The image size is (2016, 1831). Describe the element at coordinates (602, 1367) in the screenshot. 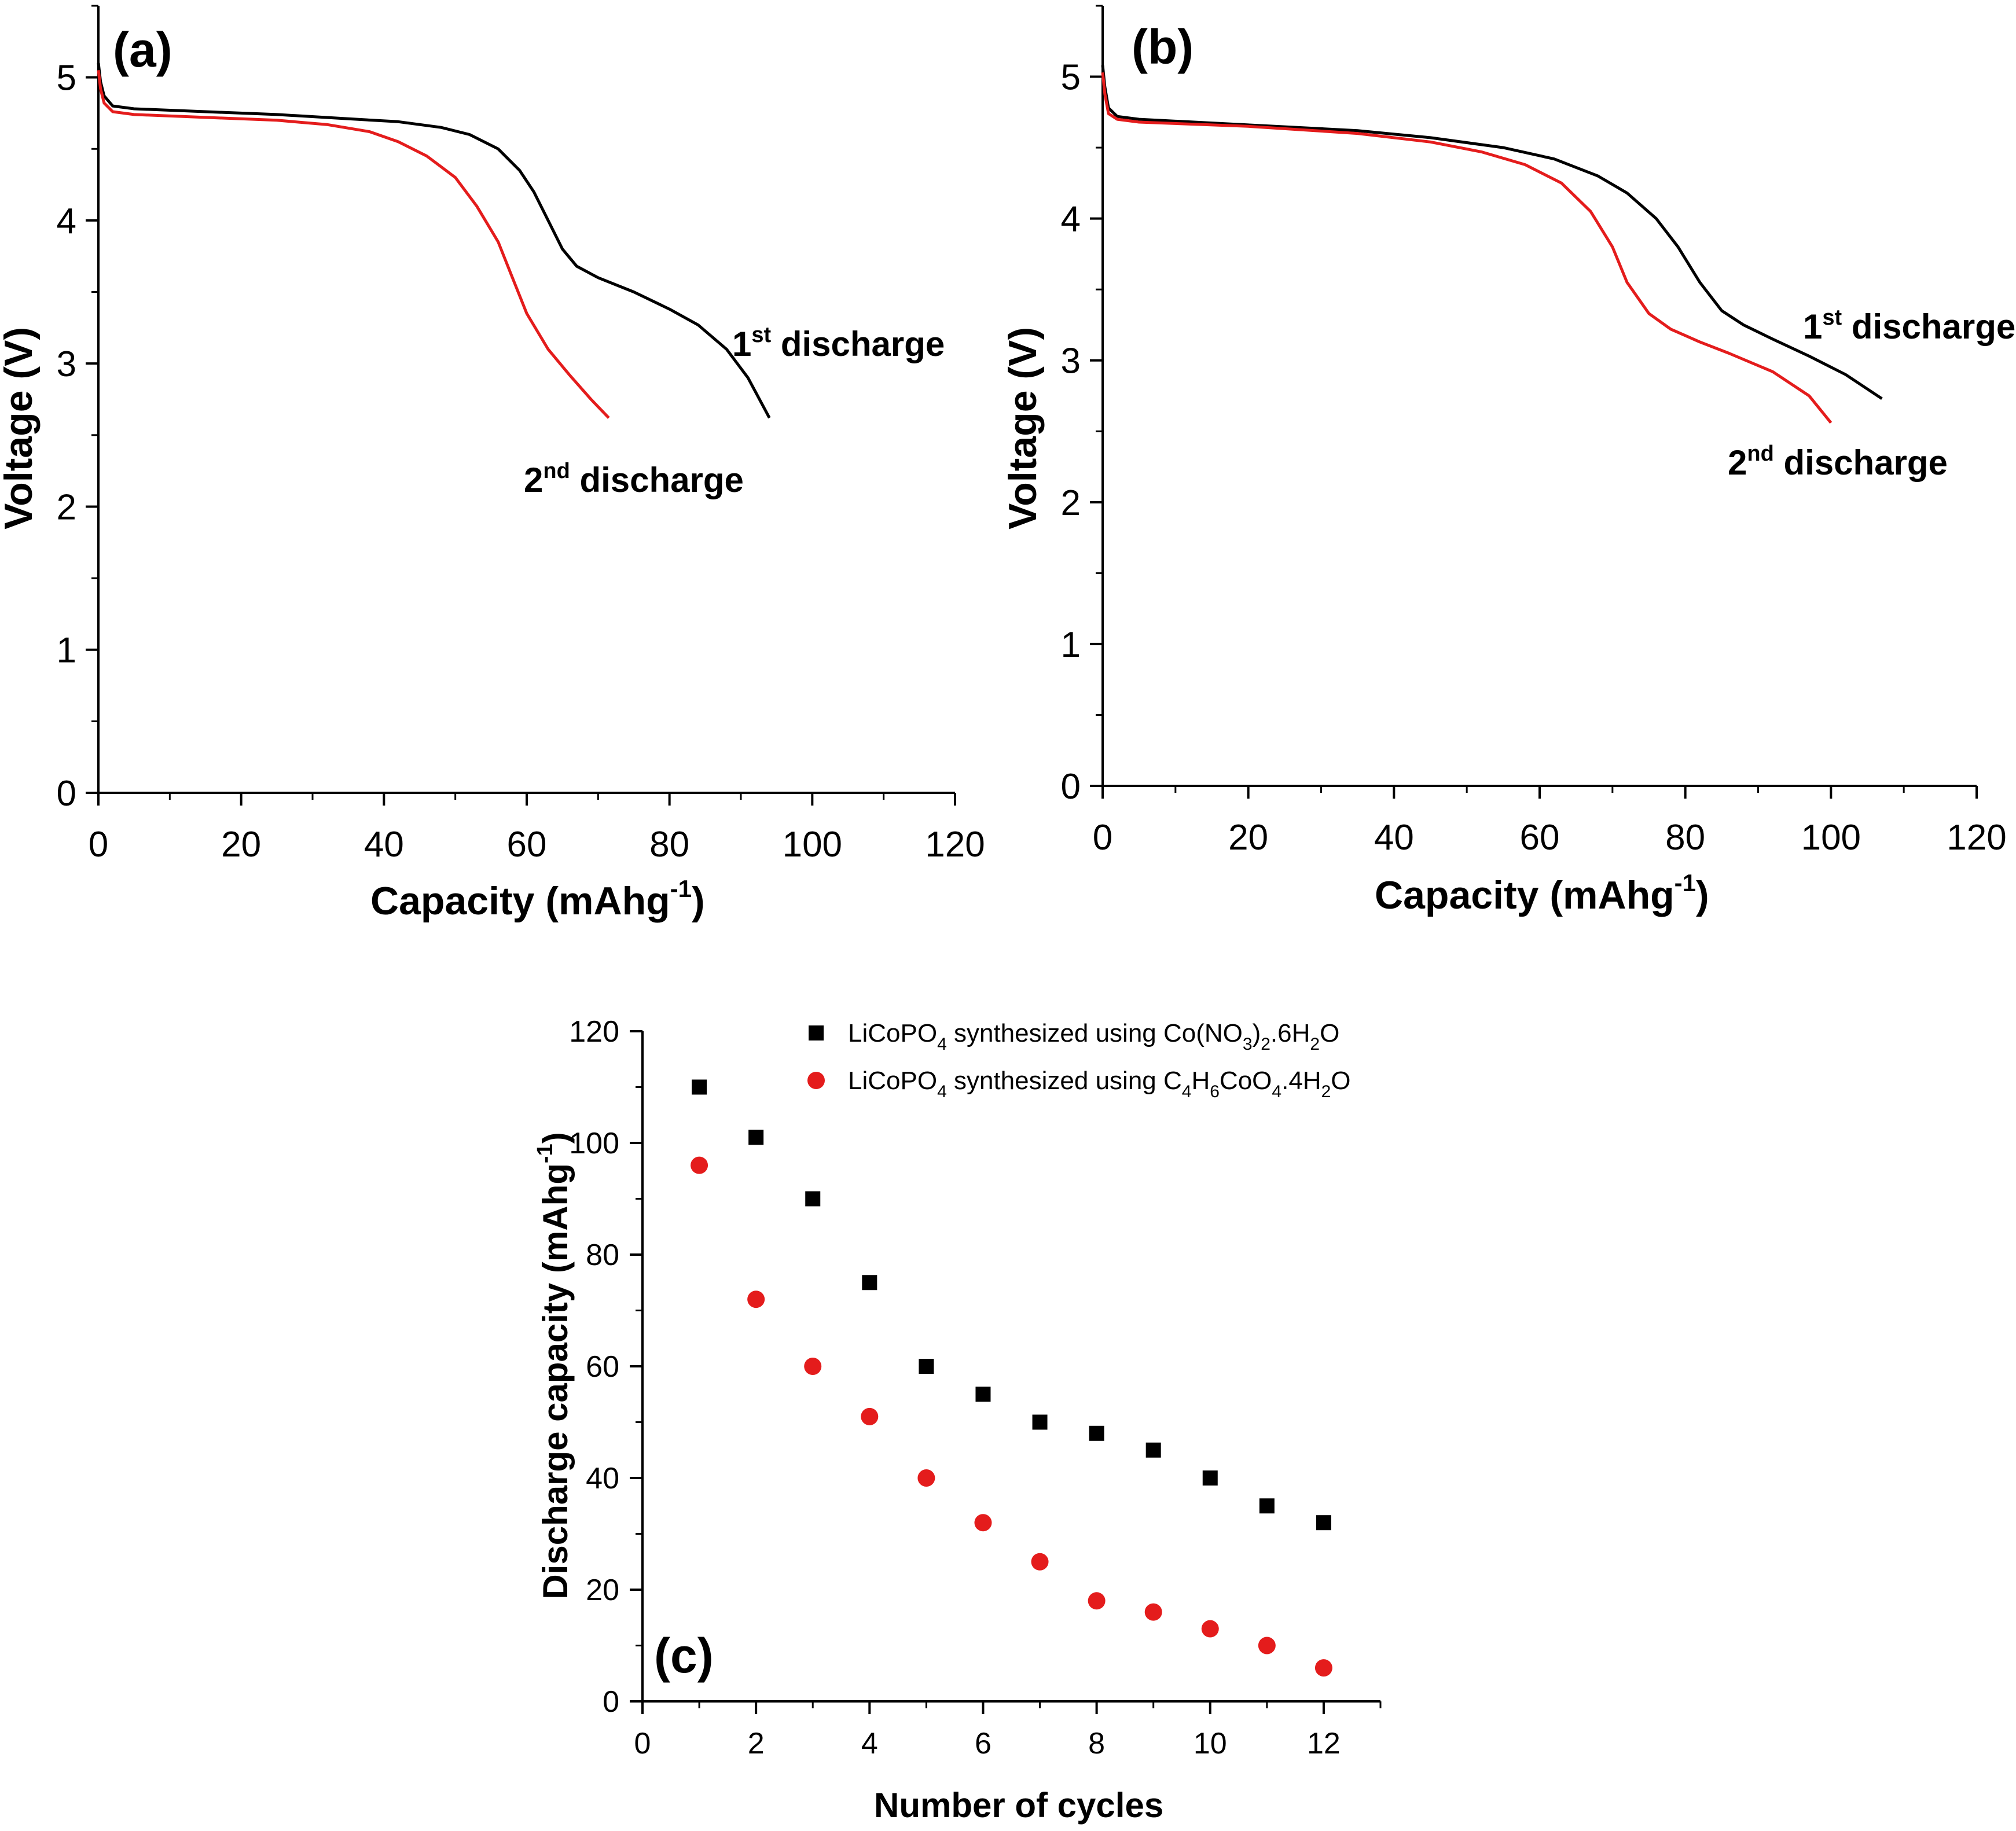

I see `y-tick-label: 60` at that location.